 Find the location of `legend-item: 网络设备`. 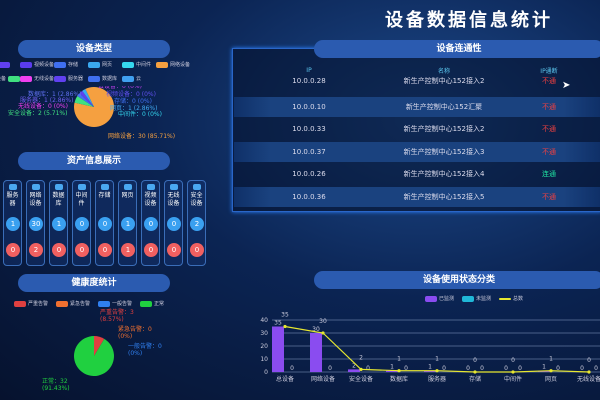

legend-item: 网络设备 is located at coordinates (173, 64).